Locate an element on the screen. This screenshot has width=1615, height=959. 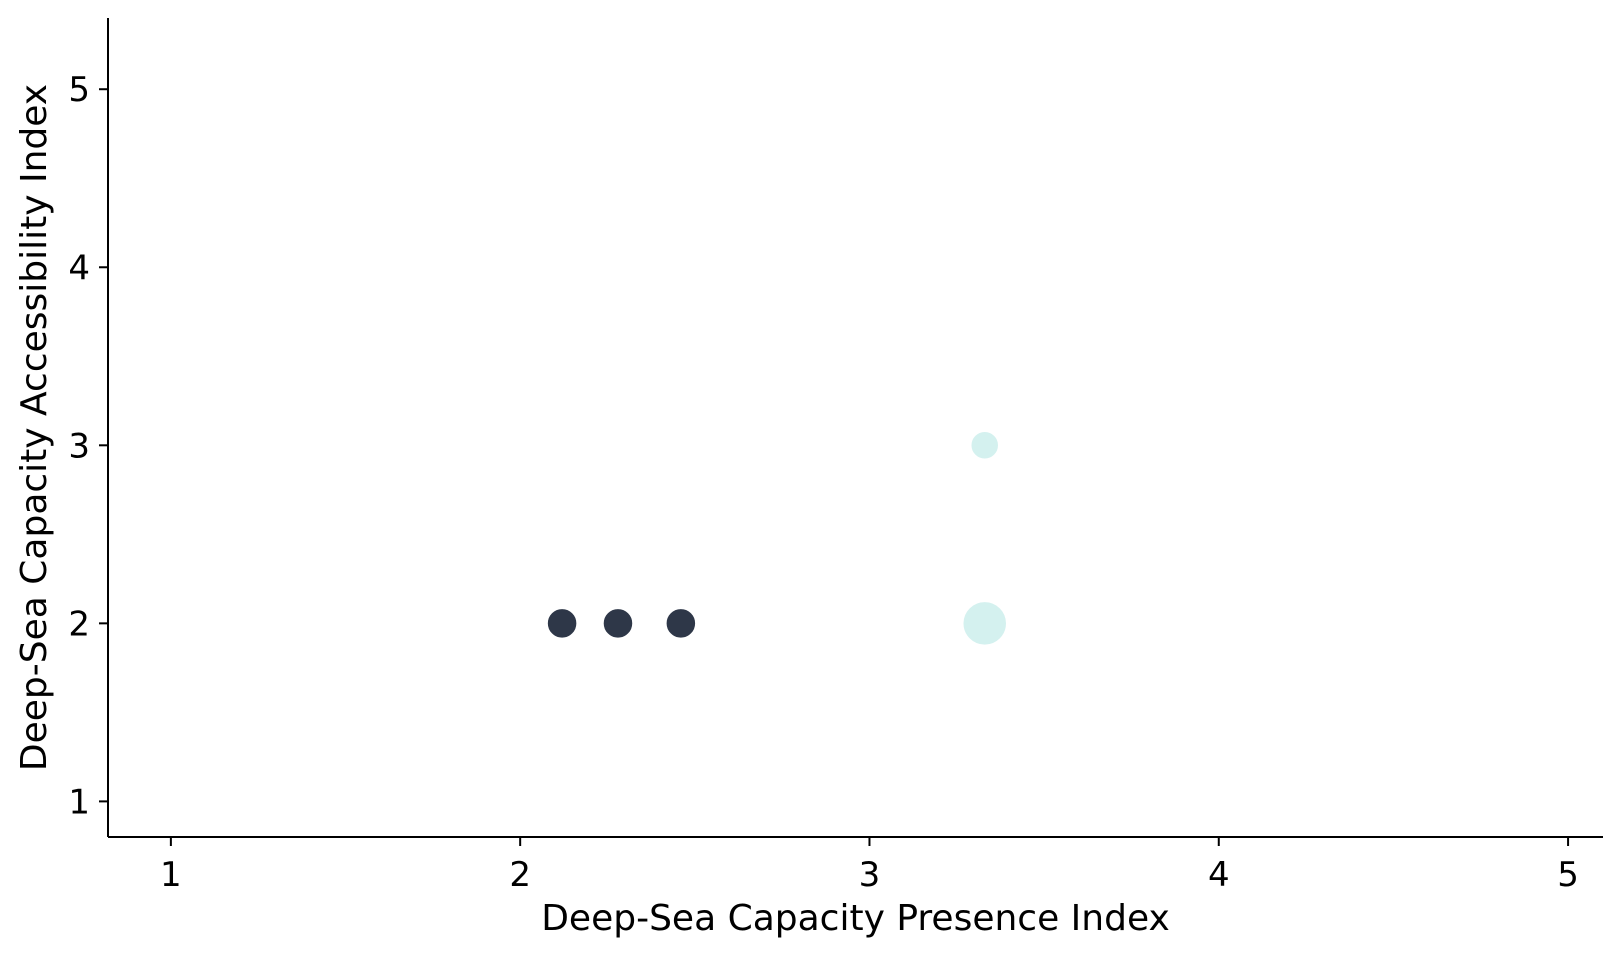
x-axis-title: Deep-Sea Capacity Presence Index is located at coordinates (855, 918).